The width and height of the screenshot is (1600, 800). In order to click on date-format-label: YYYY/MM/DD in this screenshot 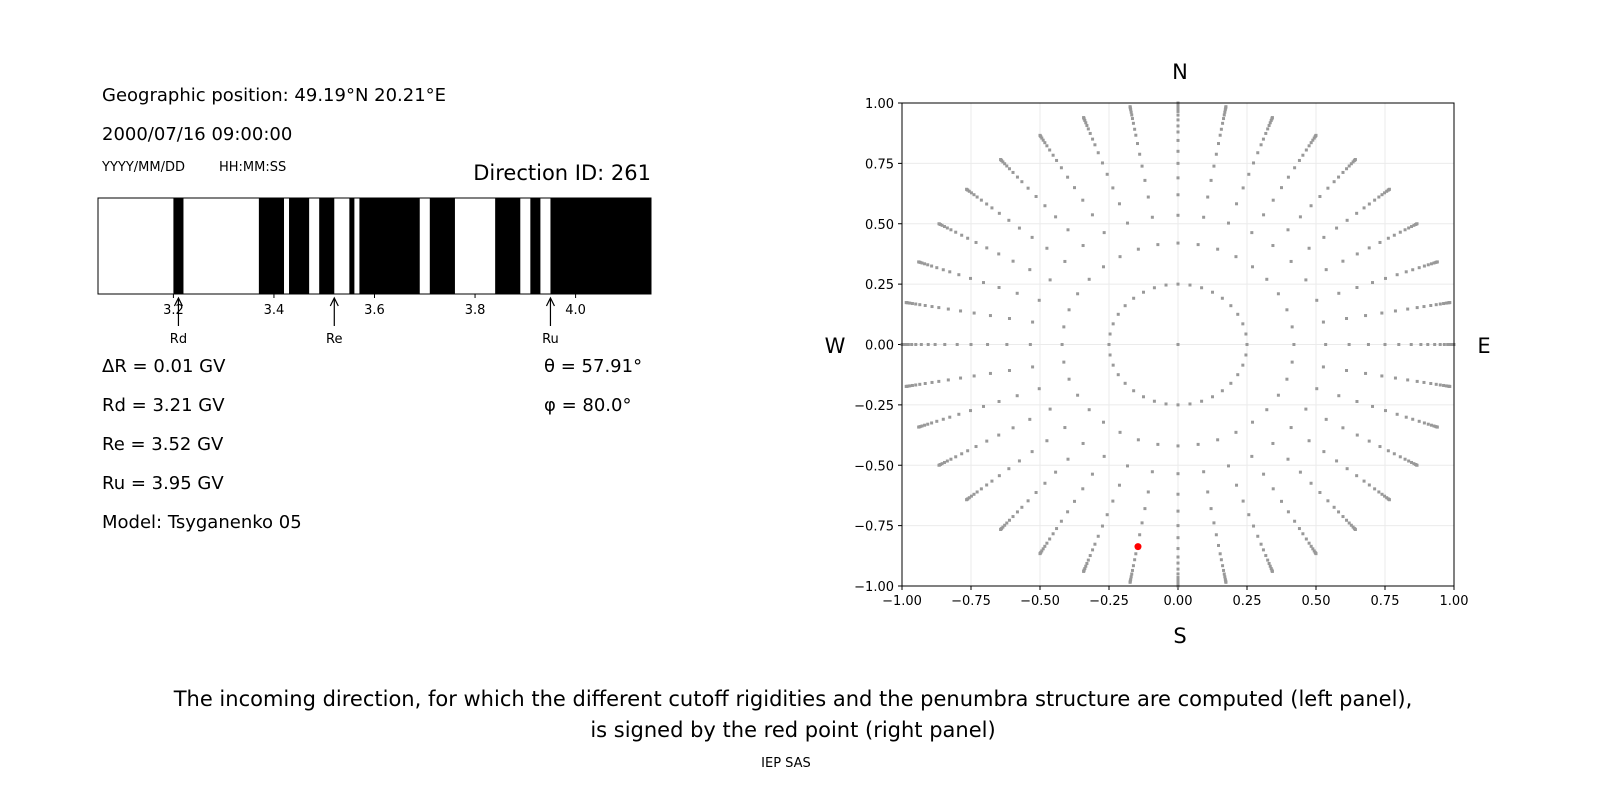, I will do `click(143, 167)`.